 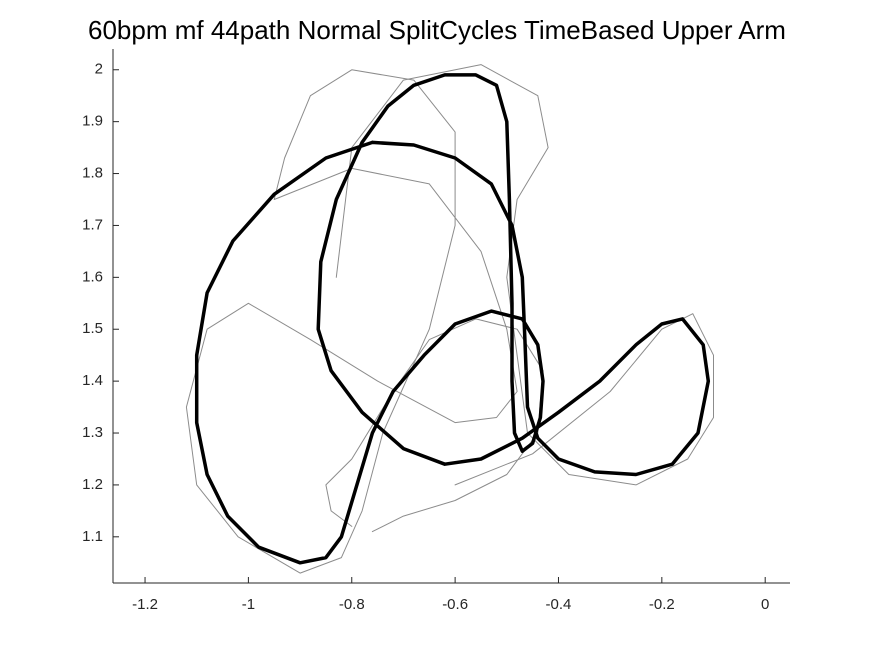 I want to click on y-tick-label: 1.2, so click(x=92, y=484).